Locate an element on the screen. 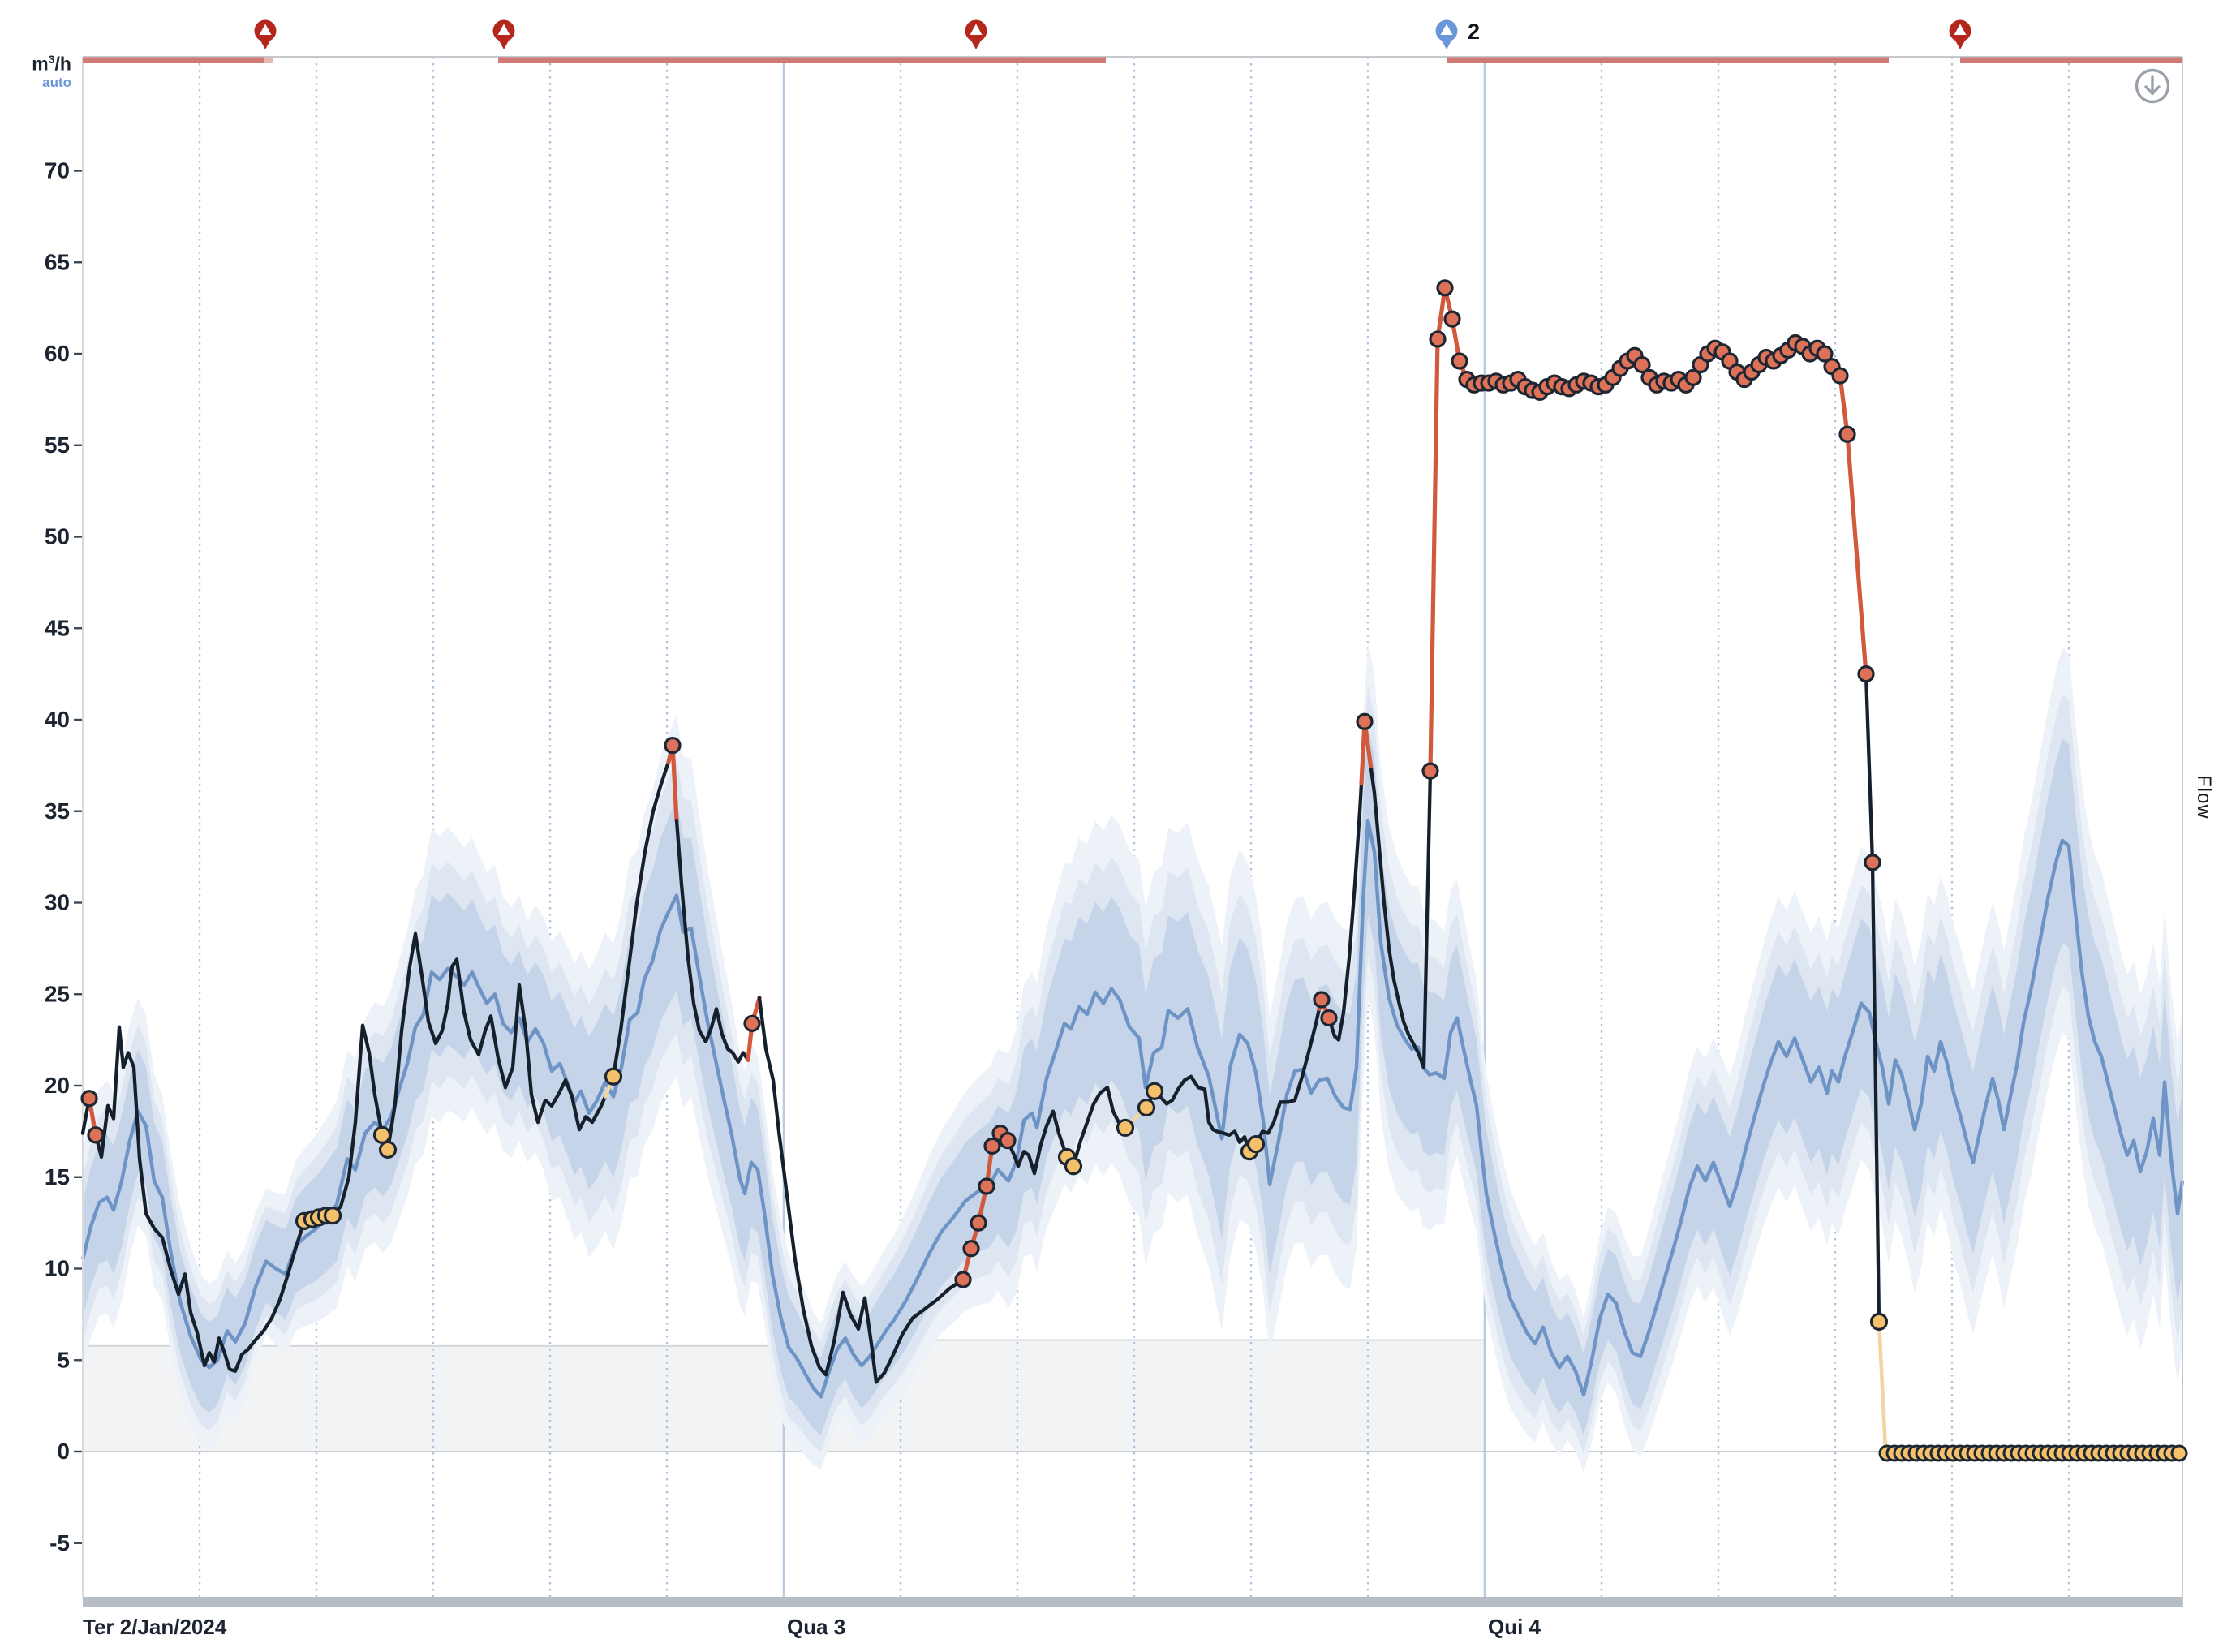  x-day-label: Qua 3 is located at coordinates (816, 1627).